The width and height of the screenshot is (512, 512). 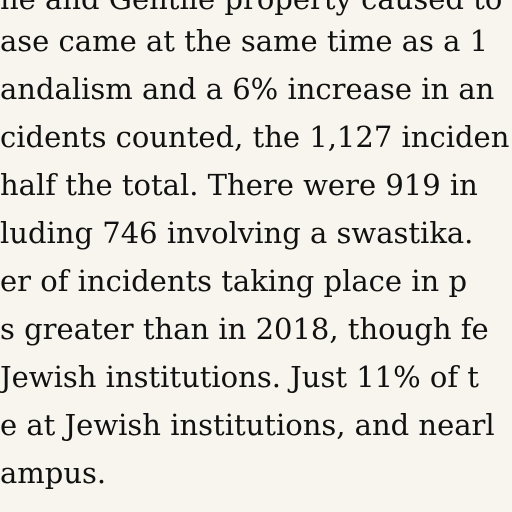 What do you see at coordinates (239, 185) in the screenshot?
I see `text-line: half the total. There were 919 in` at bounding box center [239, 185].